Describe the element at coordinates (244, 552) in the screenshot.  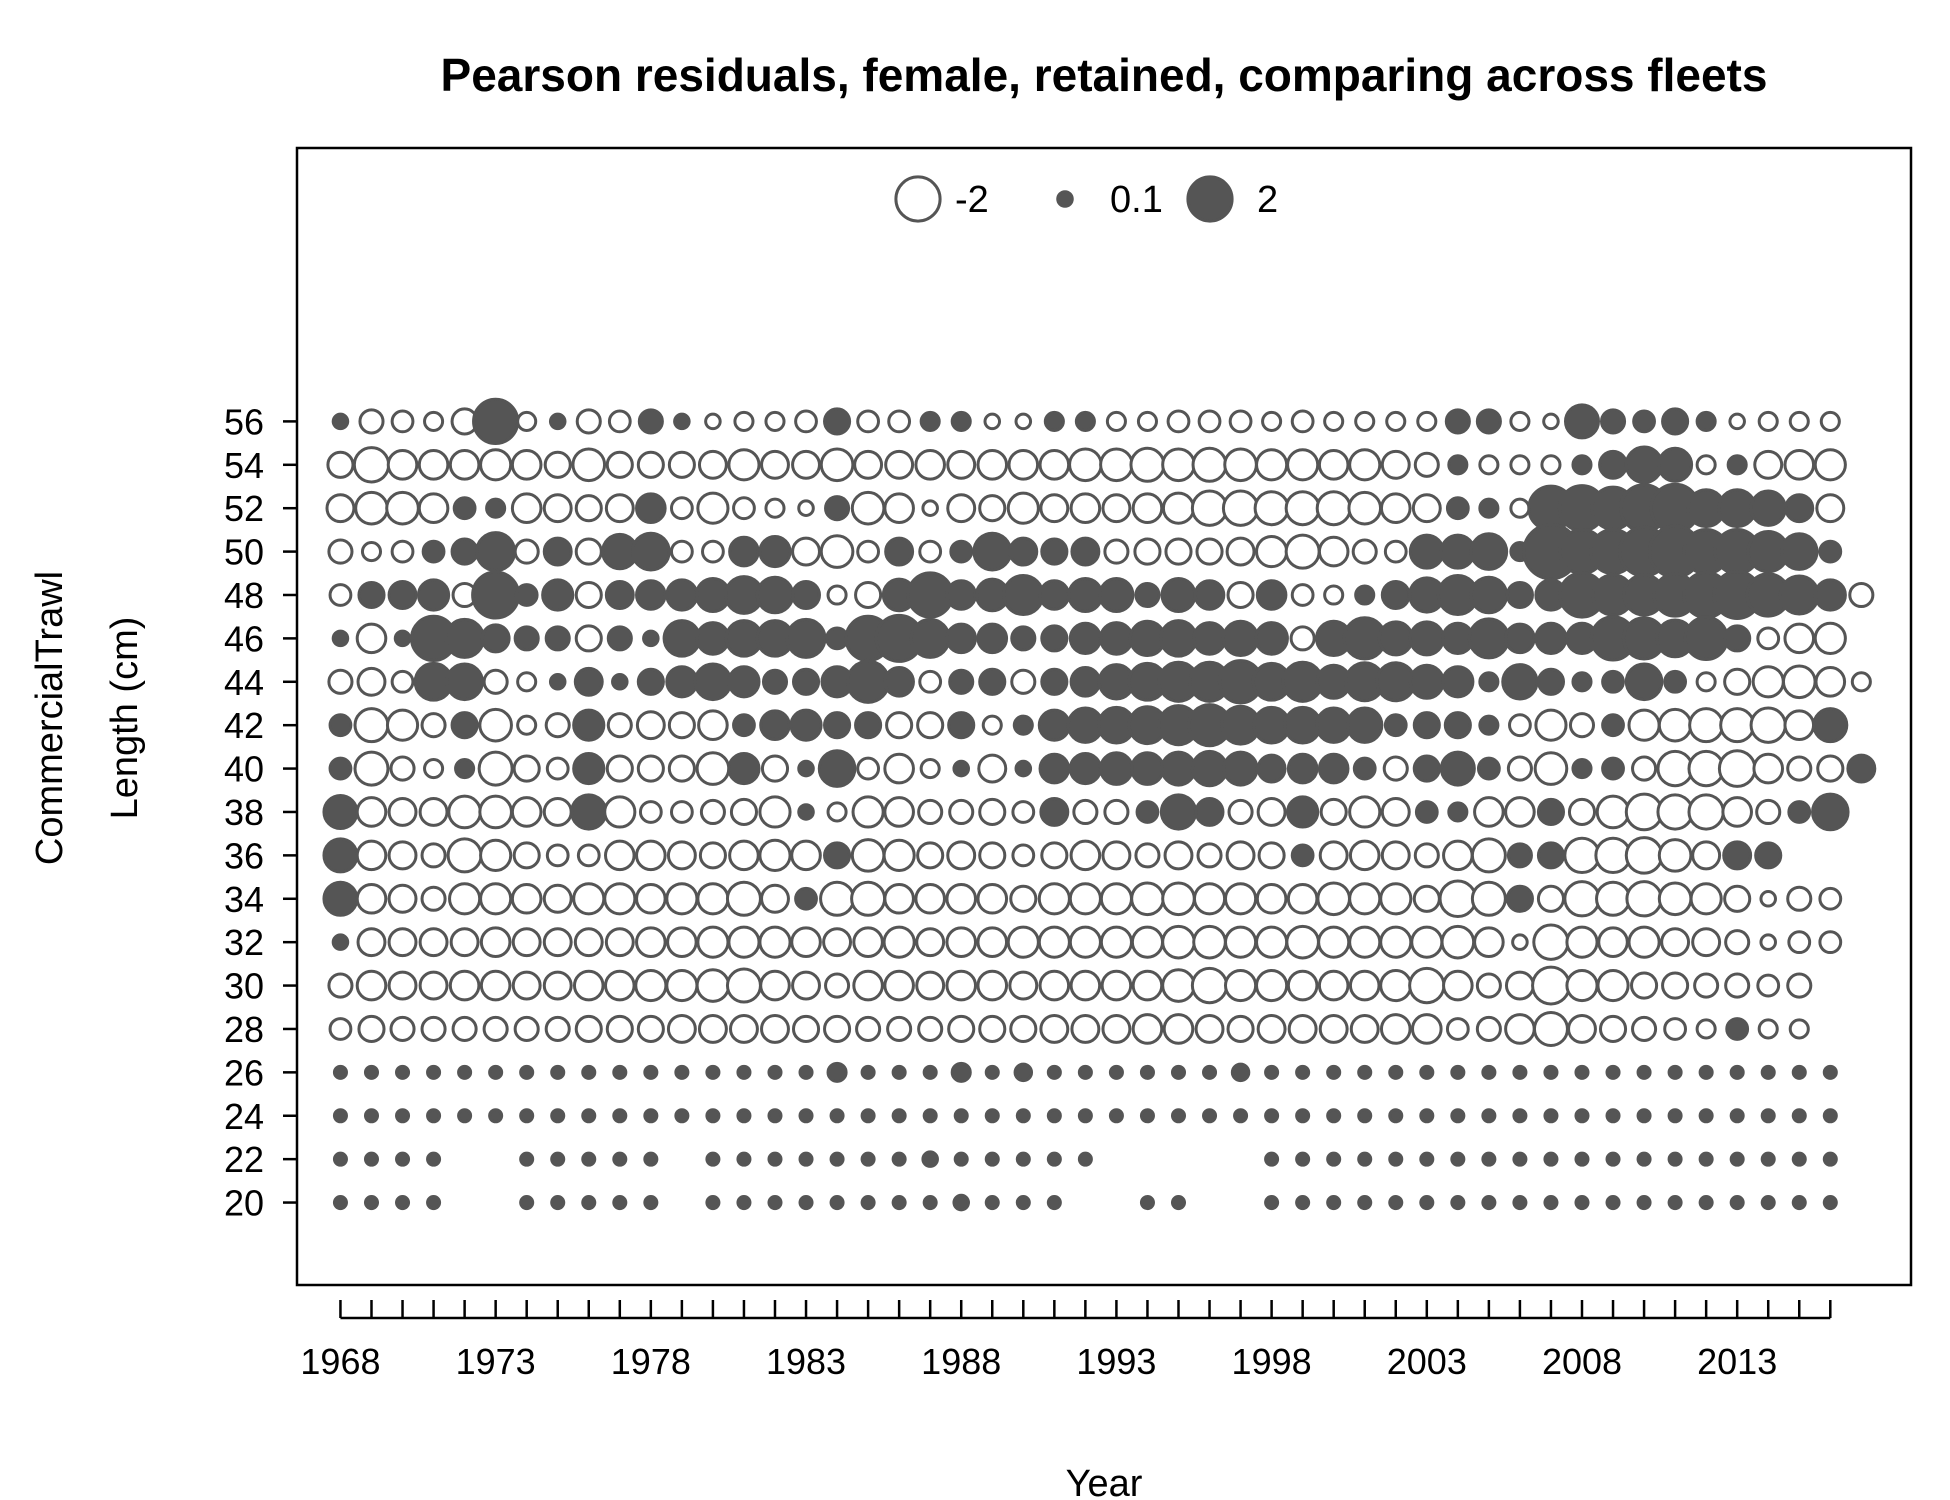
I see `y-tick-label: 50` at that location.